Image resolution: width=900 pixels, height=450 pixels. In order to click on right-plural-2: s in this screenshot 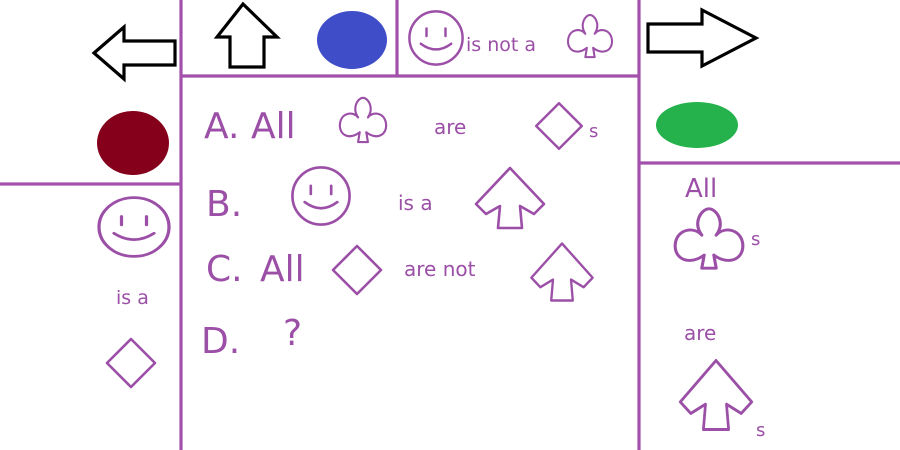, I will do `click(760, 430)`.